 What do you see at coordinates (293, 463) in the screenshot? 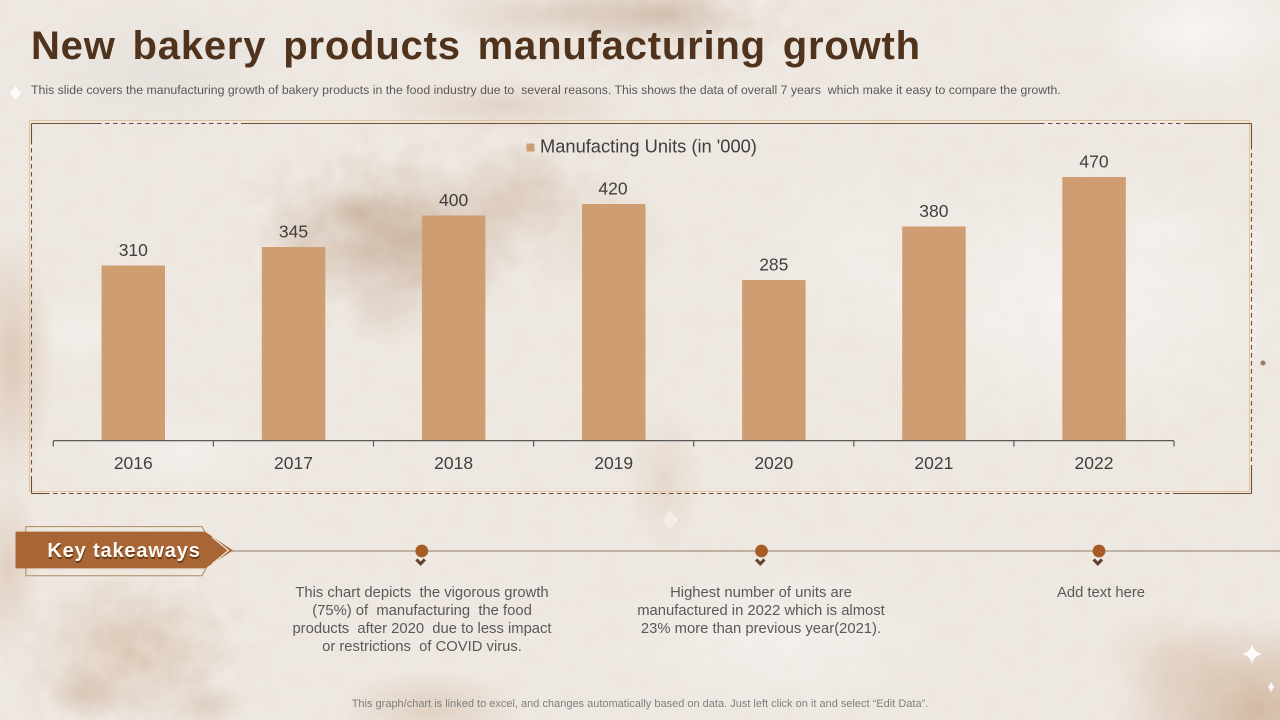
I see `svg-text: 2017` at bounding box center [293, 463].